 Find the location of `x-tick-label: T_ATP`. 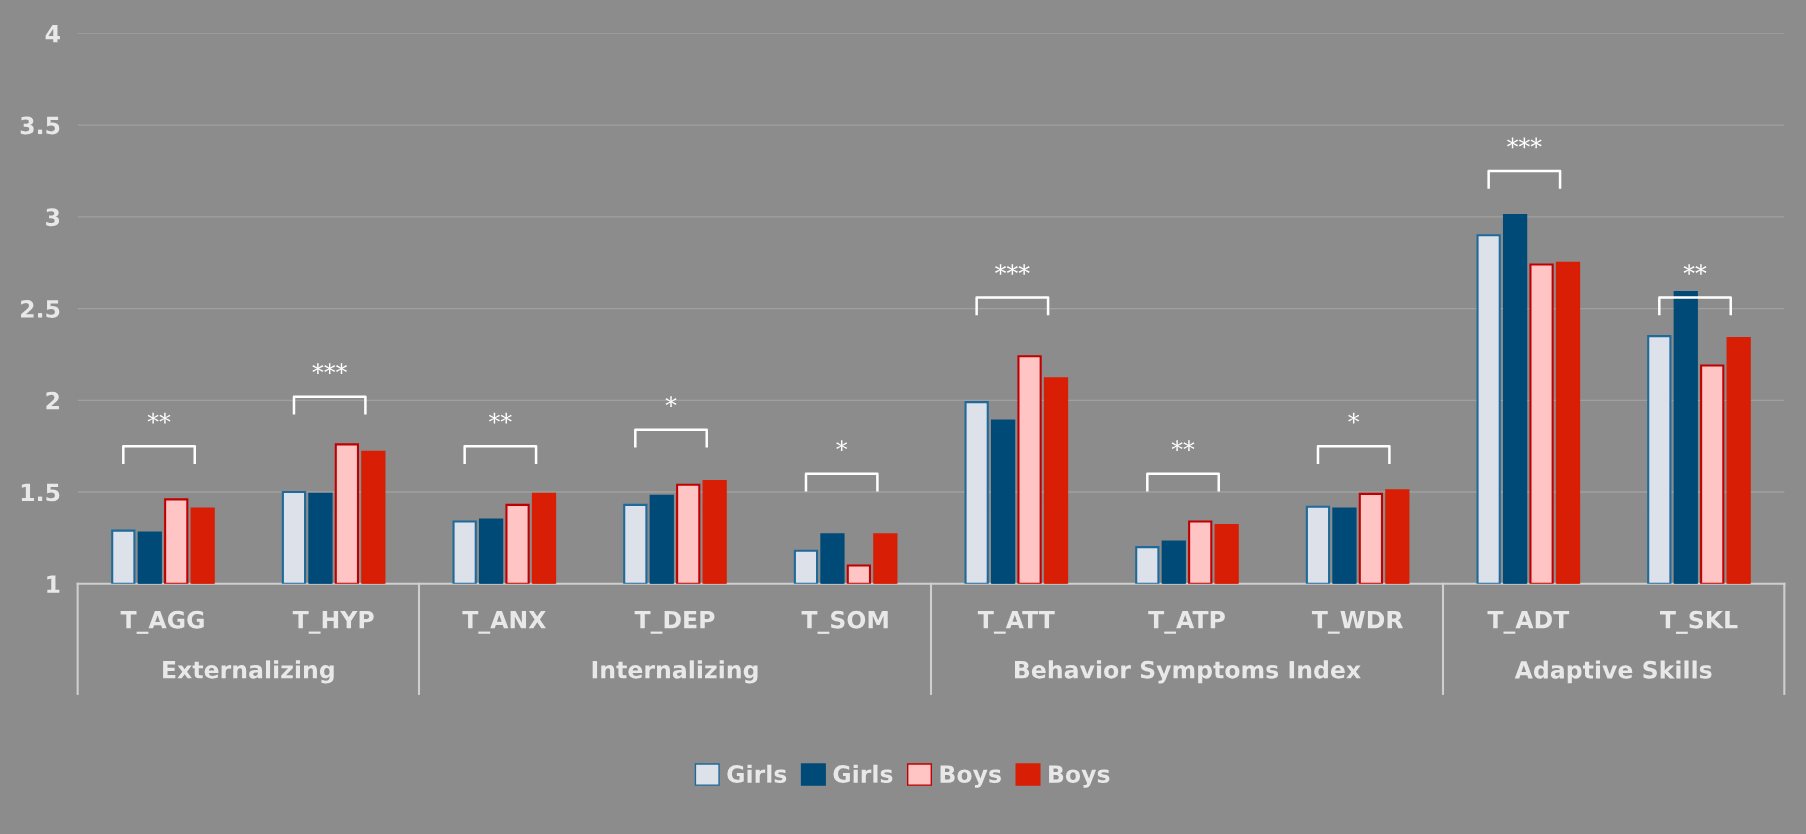

x-tick-label: T_ATP is located at coordinates (1186, 622).